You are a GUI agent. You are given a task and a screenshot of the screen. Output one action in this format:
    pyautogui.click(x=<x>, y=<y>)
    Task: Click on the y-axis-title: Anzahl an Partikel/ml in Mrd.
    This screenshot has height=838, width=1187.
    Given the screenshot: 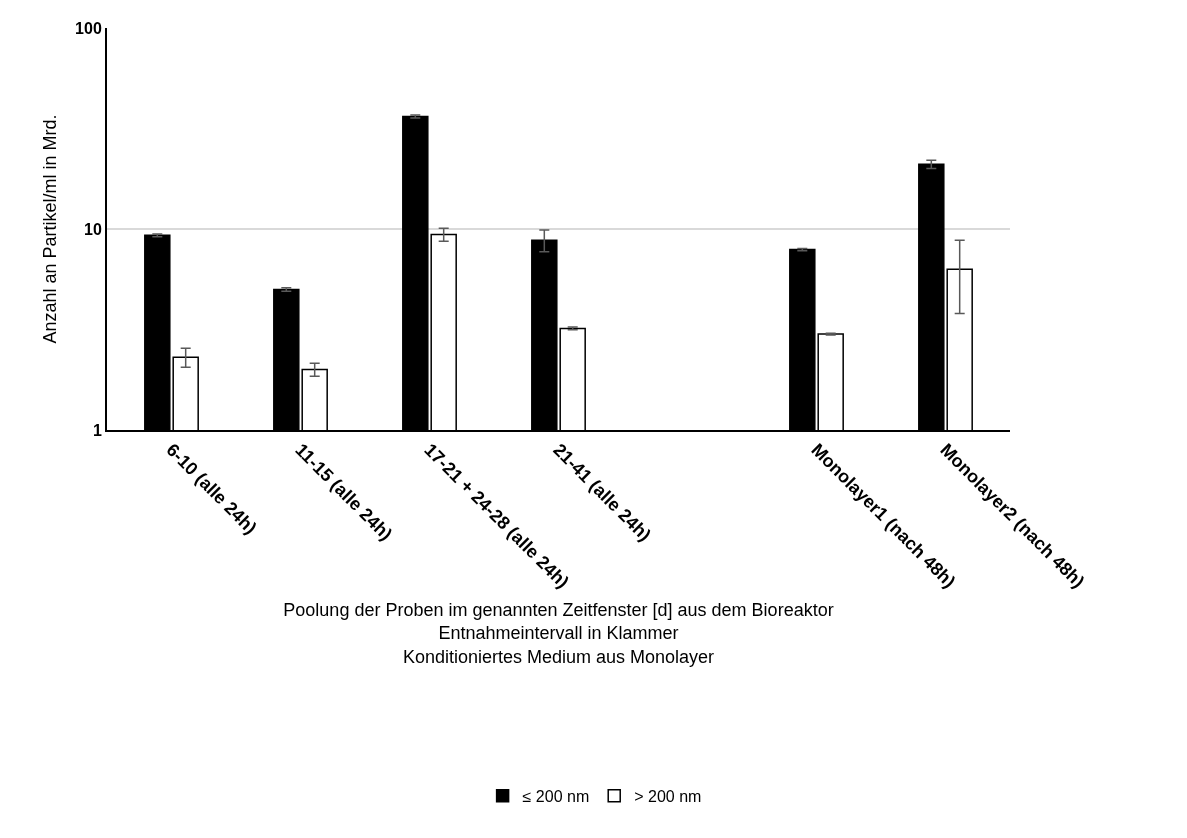 What is the action you would take?
    pyautogui.click(x=49, y=229)
    